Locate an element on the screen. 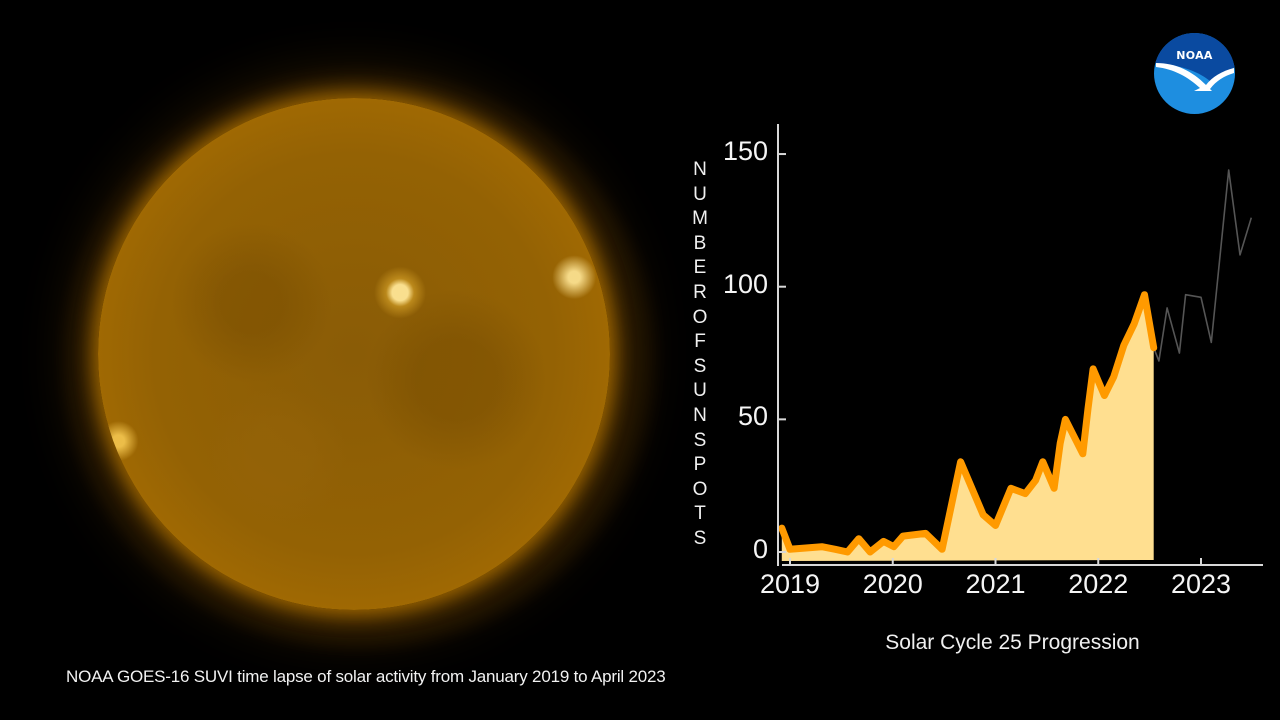  y-tick-label: 0 is located at coordinates (760, 549).